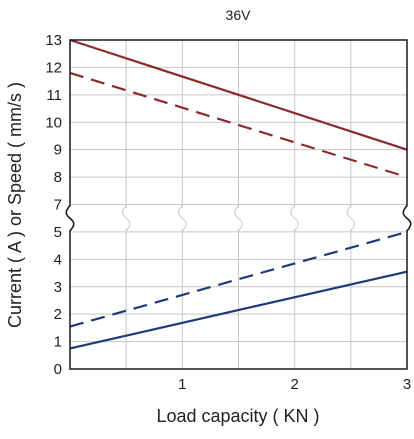 This screenshot has height=439, width=414. What do you see at coordinates (53, 40) in the screenshot?
I see `y-tick-label: 13` at bounding box center [53, 40].